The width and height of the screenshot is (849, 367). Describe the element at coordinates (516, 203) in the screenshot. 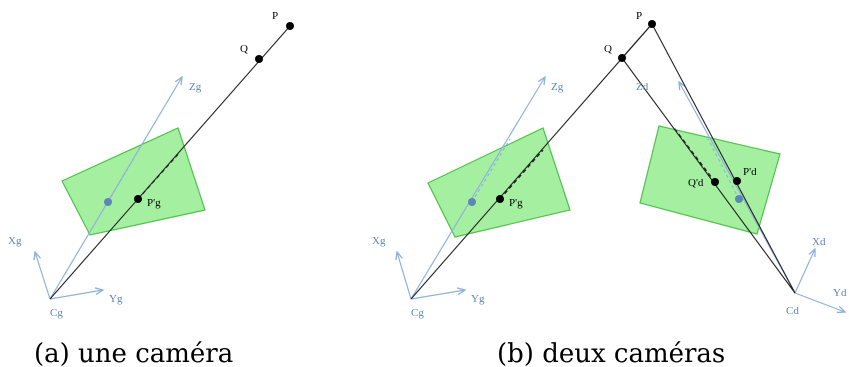

I see `label-pg-img: P'g` at that location.